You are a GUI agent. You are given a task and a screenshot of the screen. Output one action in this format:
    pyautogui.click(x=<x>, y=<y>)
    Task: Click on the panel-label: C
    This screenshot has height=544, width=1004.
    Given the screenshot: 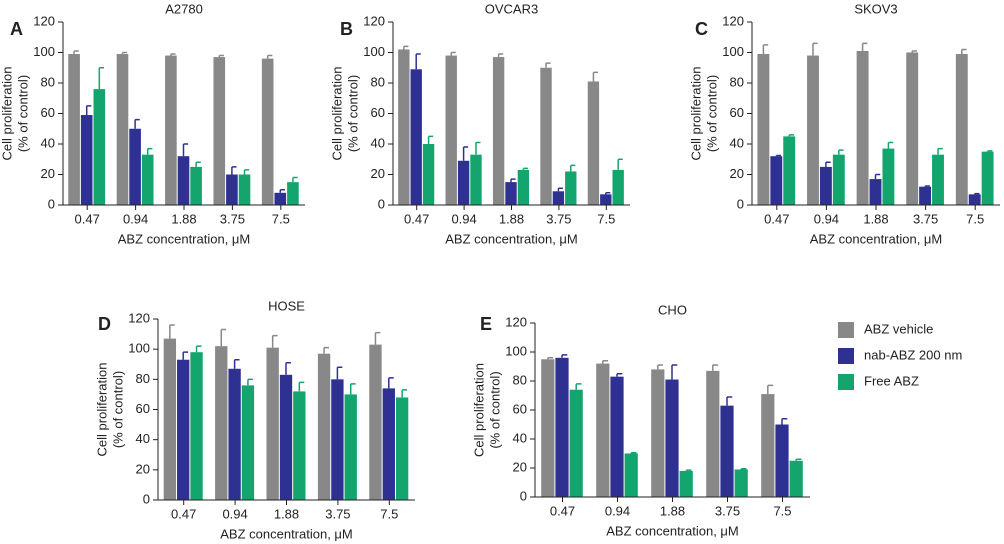 What is the action you would take?
    pyautogui.click(x=701, y=29)
    